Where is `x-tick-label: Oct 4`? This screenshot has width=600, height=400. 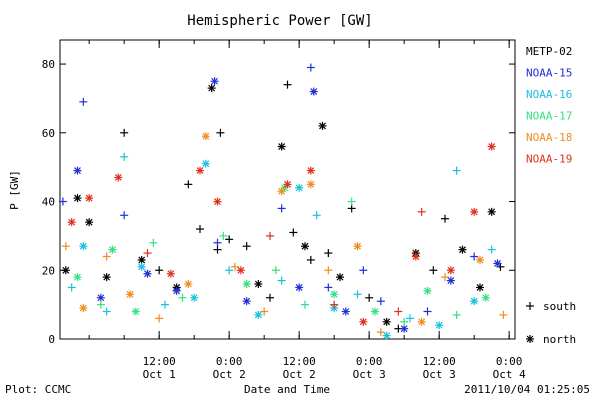
x-tick-label: Oct 4 is located at coordinates (509, 374).